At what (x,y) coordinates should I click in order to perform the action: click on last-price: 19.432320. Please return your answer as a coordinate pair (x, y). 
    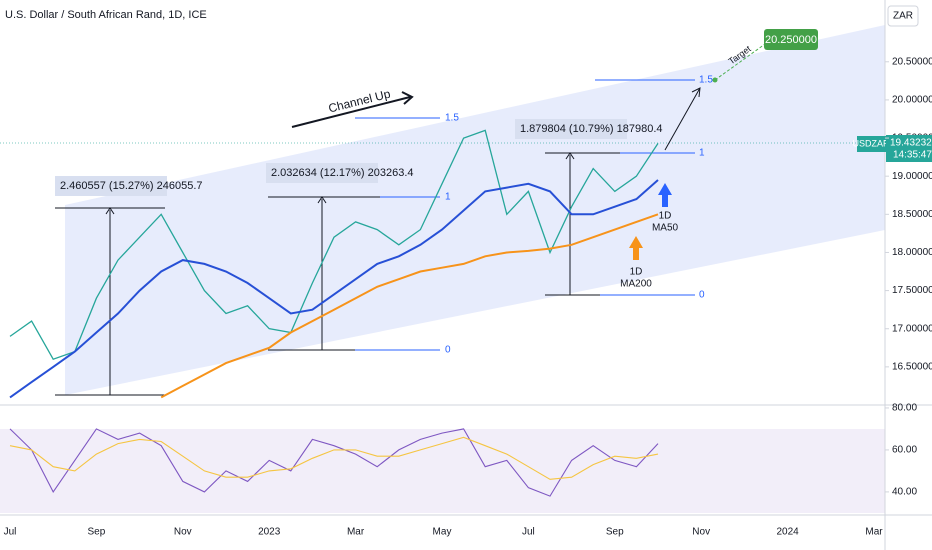
    Looking at the image, I should click on (911, 143).